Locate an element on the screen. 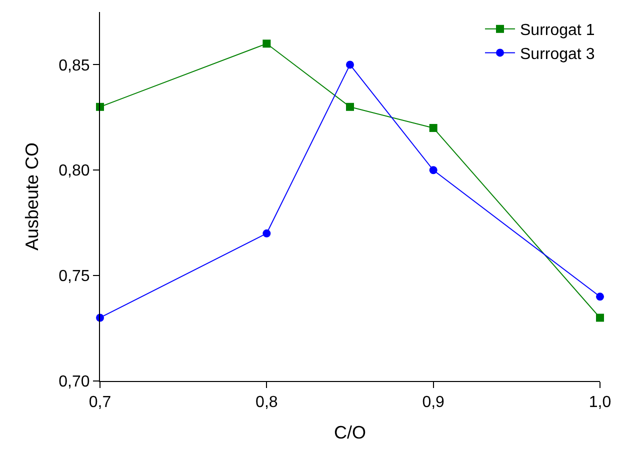 The image size is (625, 461). y-tick-label: 0,70 is located at coordinates (74, 382).